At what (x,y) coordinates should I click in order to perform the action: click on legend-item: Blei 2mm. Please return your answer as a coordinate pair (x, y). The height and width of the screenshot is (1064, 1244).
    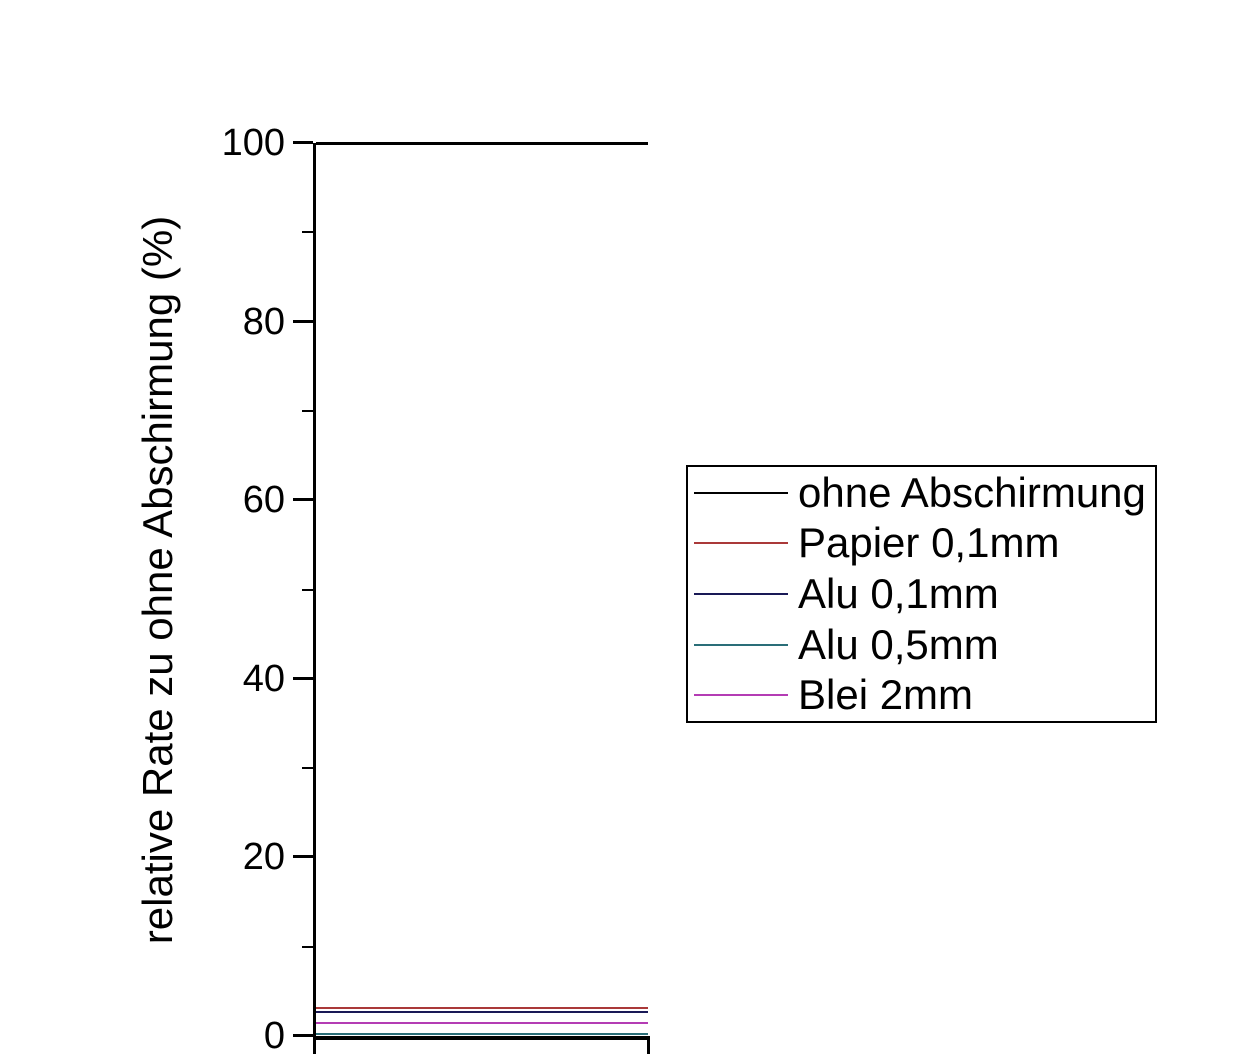
    Looking at the image, I should click on (921, 695).